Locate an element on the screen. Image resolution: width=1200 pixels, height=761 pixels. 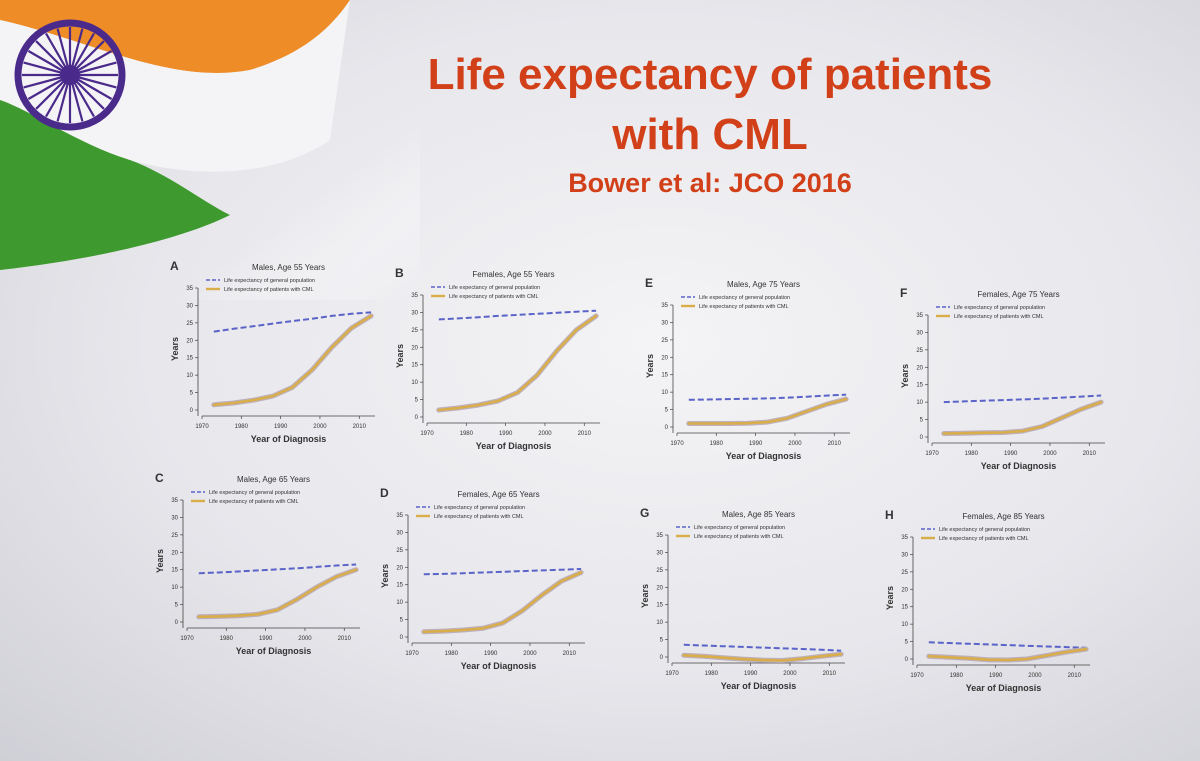
panel-letter: F is located at coordinates (903, 293).